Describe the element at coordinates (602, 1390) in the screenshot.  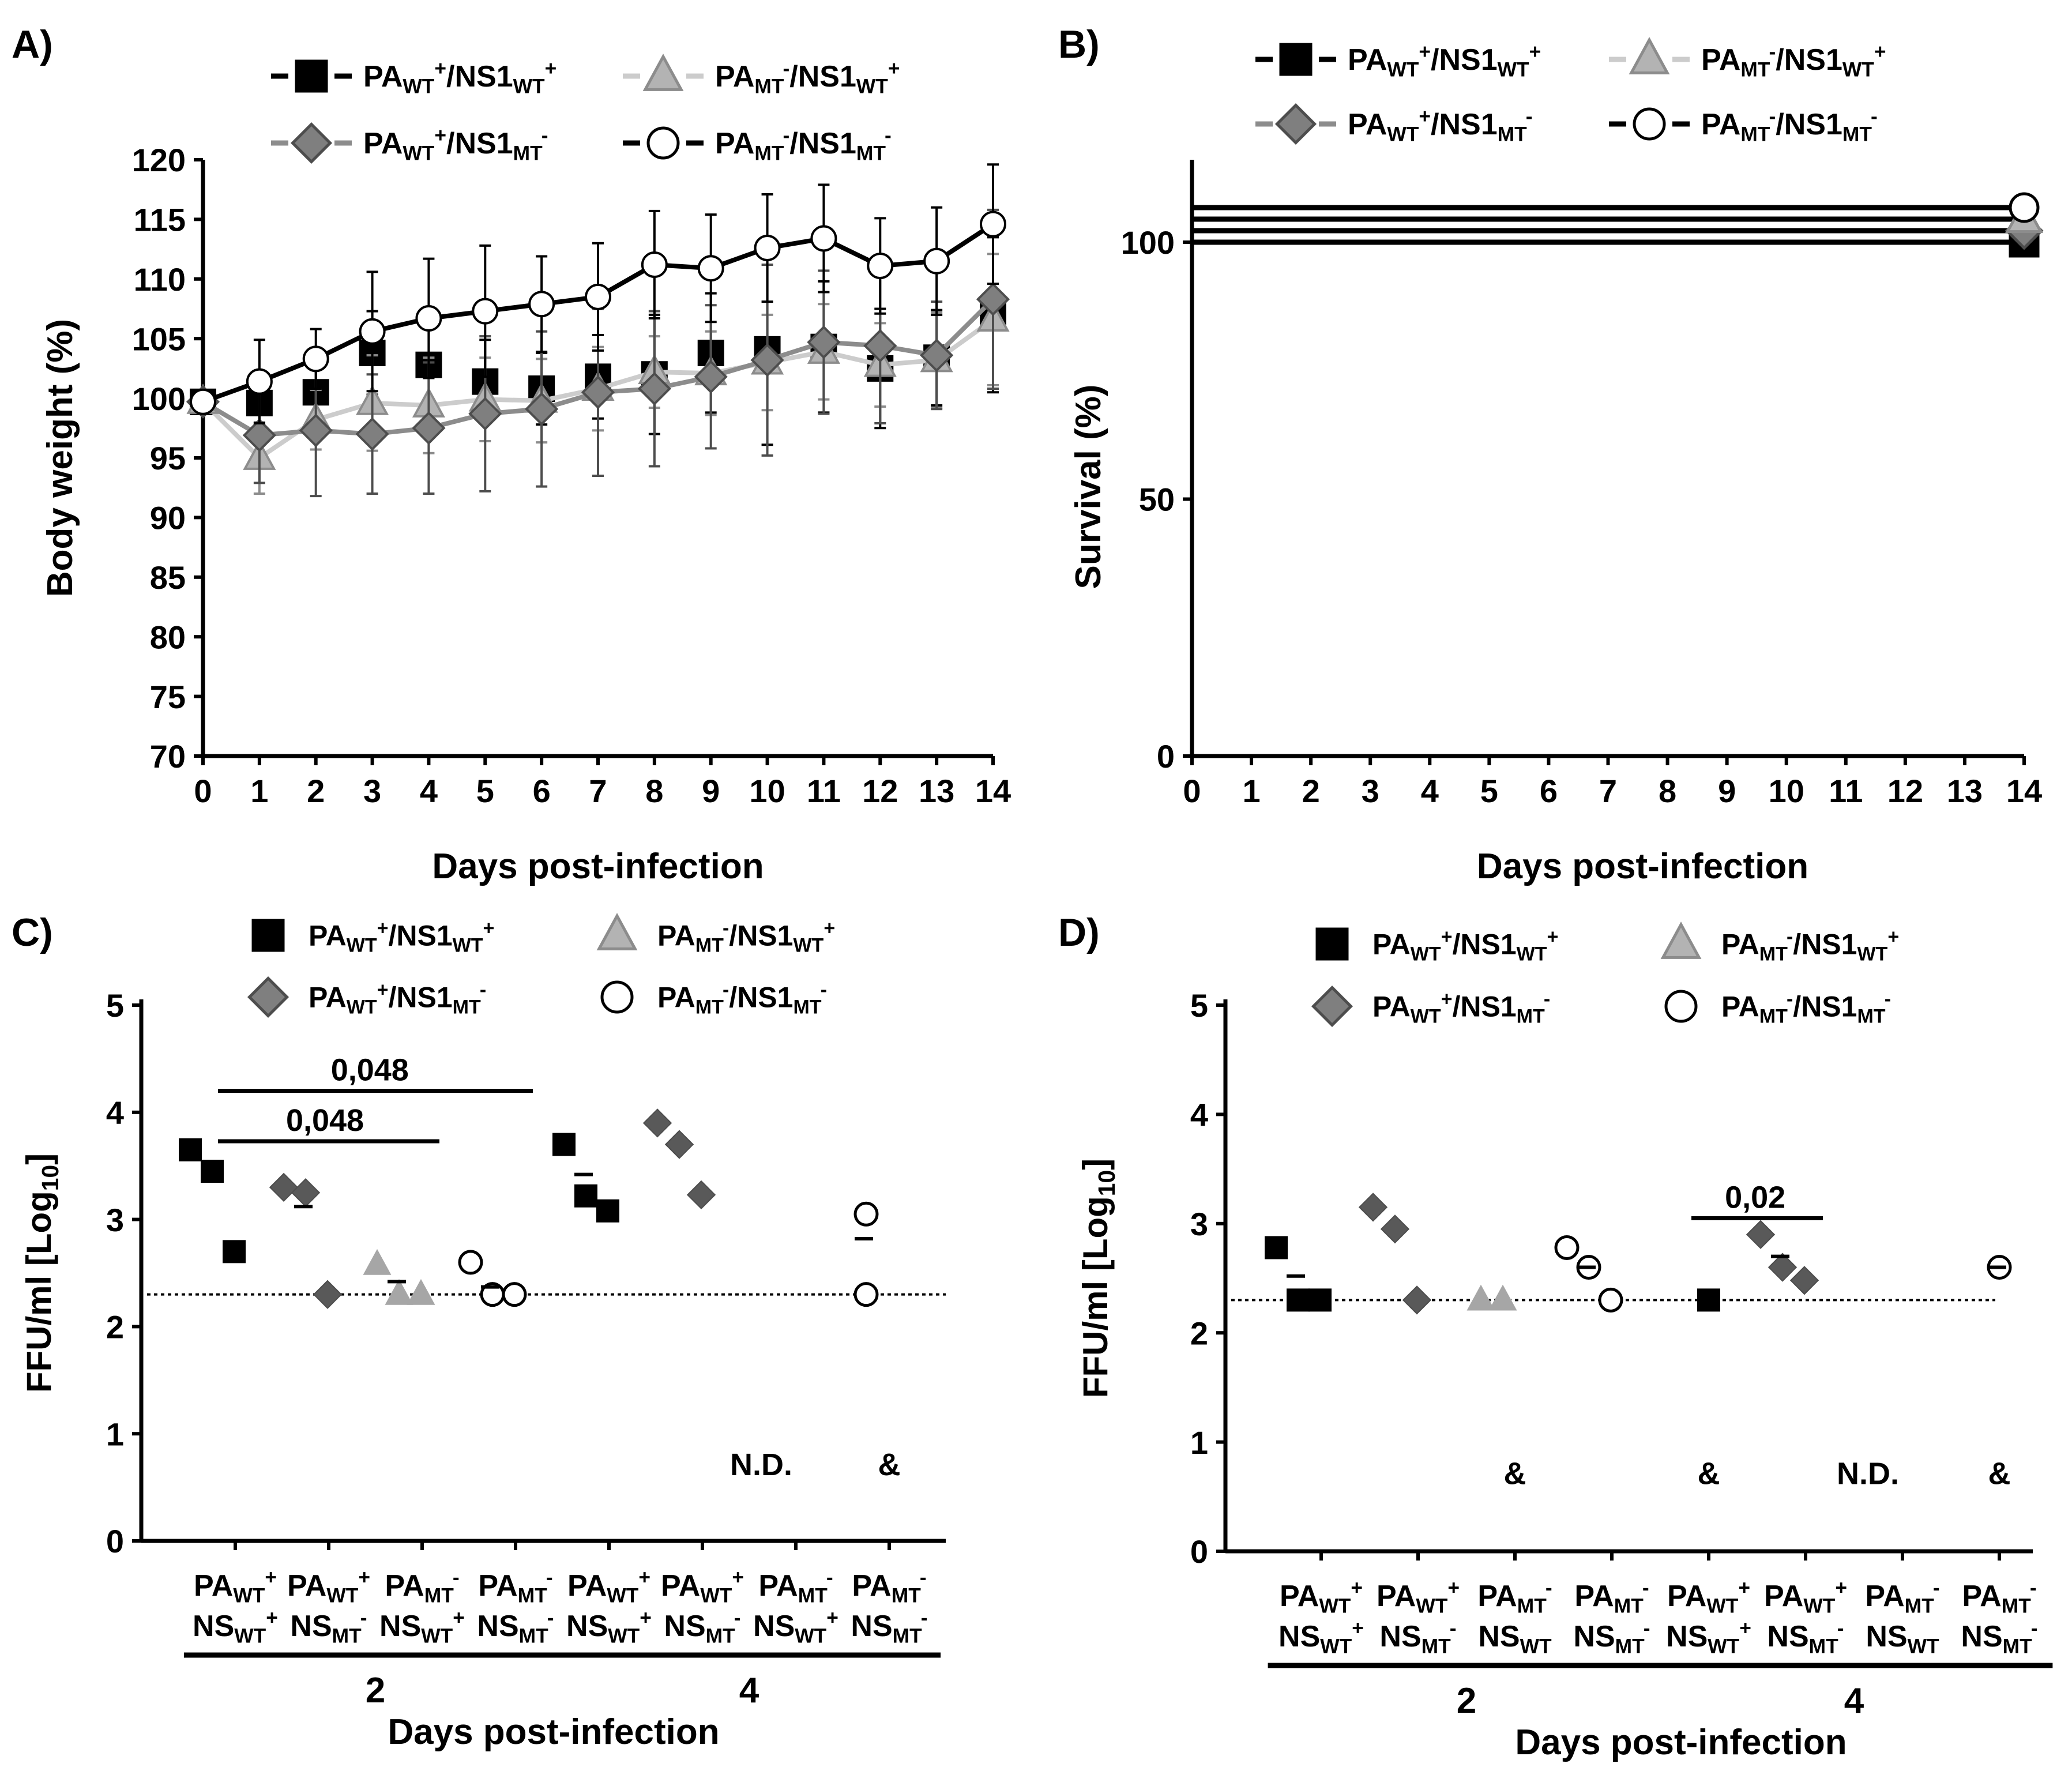
I see `category-4: PAWT+NSWT+` at that location.